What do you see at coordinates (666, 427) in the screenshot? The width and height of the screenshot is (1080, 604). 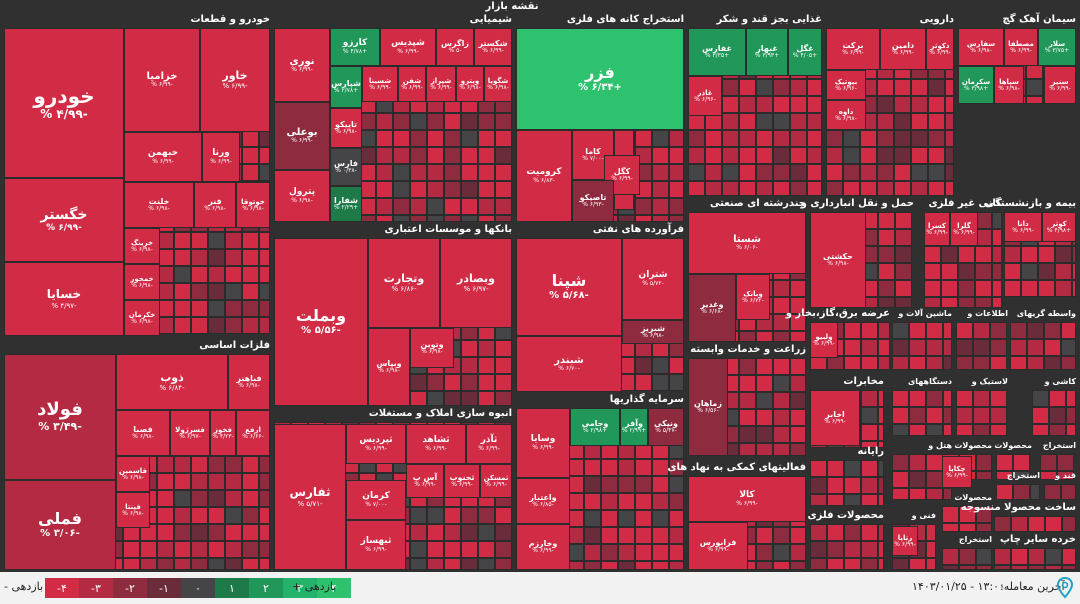 I see `stock-tile: ونیکی -۵/۴۷ %` at bounding box center [666, 427].